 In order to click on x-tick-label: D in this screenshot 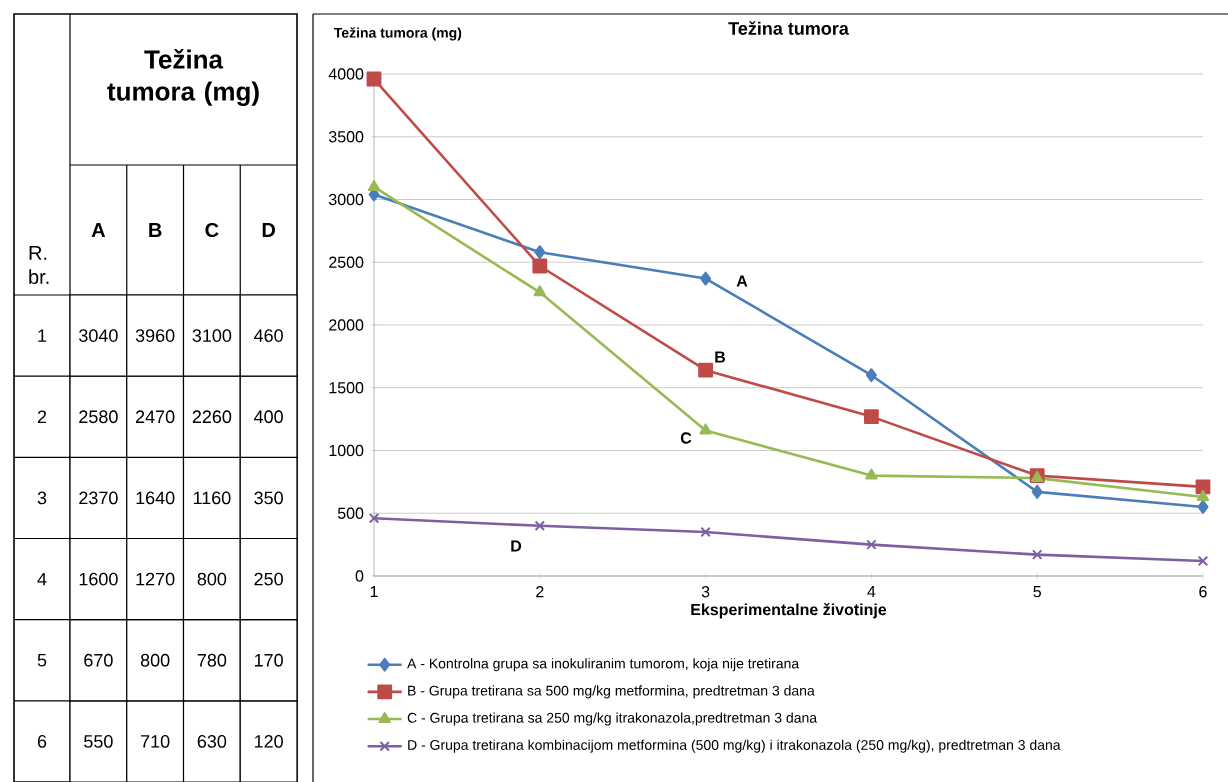, I will do `click(269, 230)`.